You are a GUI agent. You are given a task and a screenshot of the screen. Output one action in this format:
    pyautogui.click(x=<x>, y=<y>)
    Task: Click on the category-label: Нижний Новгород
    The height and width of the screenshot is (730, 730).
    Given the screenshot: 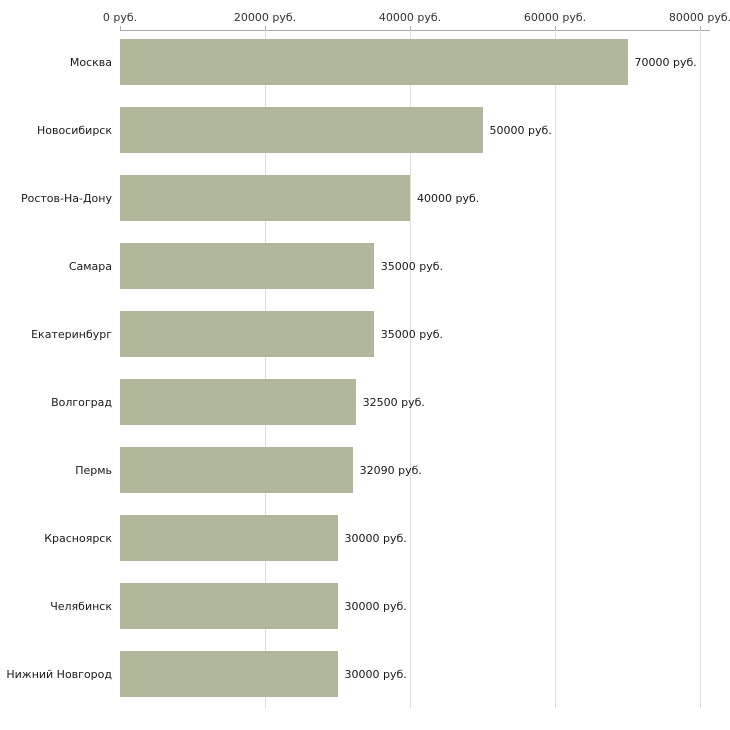 What is the action you would take?
    pyautogui.click(x=59, y=674)
    